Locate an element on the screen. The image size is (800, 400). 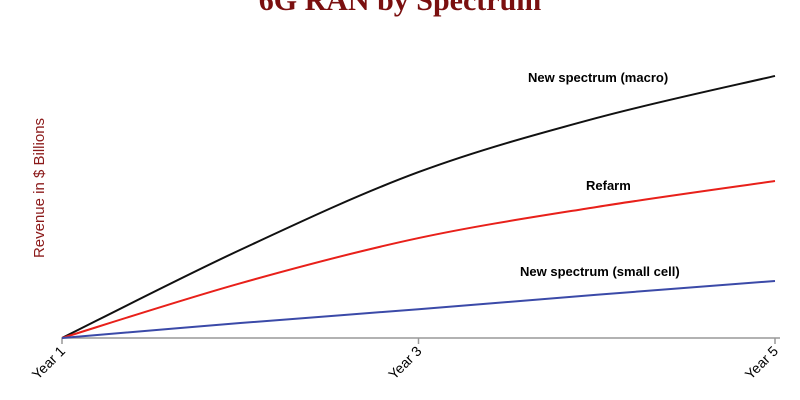
chart-title: 6G RAN by Spectrum is located at coordinates (400, 8).